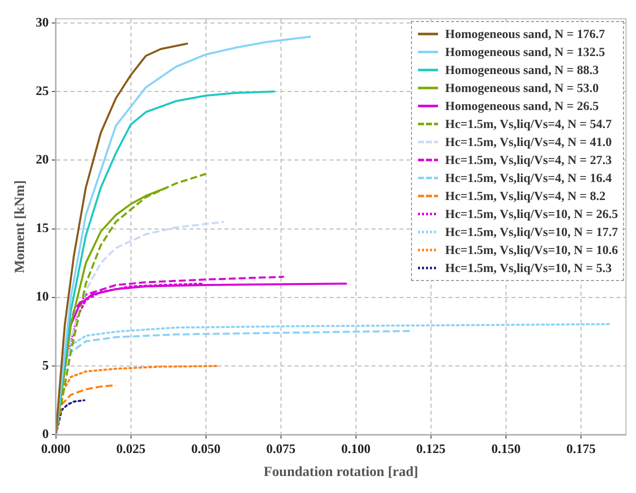 This screenshot has height=493, width=636. What do you see at coordinates (42, 159) in the screenshot?
I see `y-tick-label: 20` at bounding box center [42, 159].